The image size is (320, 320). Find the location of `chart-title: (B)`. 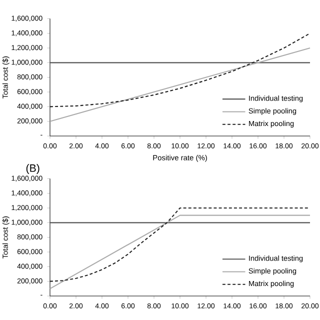

chart-title: (B) is located at coordinates (33, 169).